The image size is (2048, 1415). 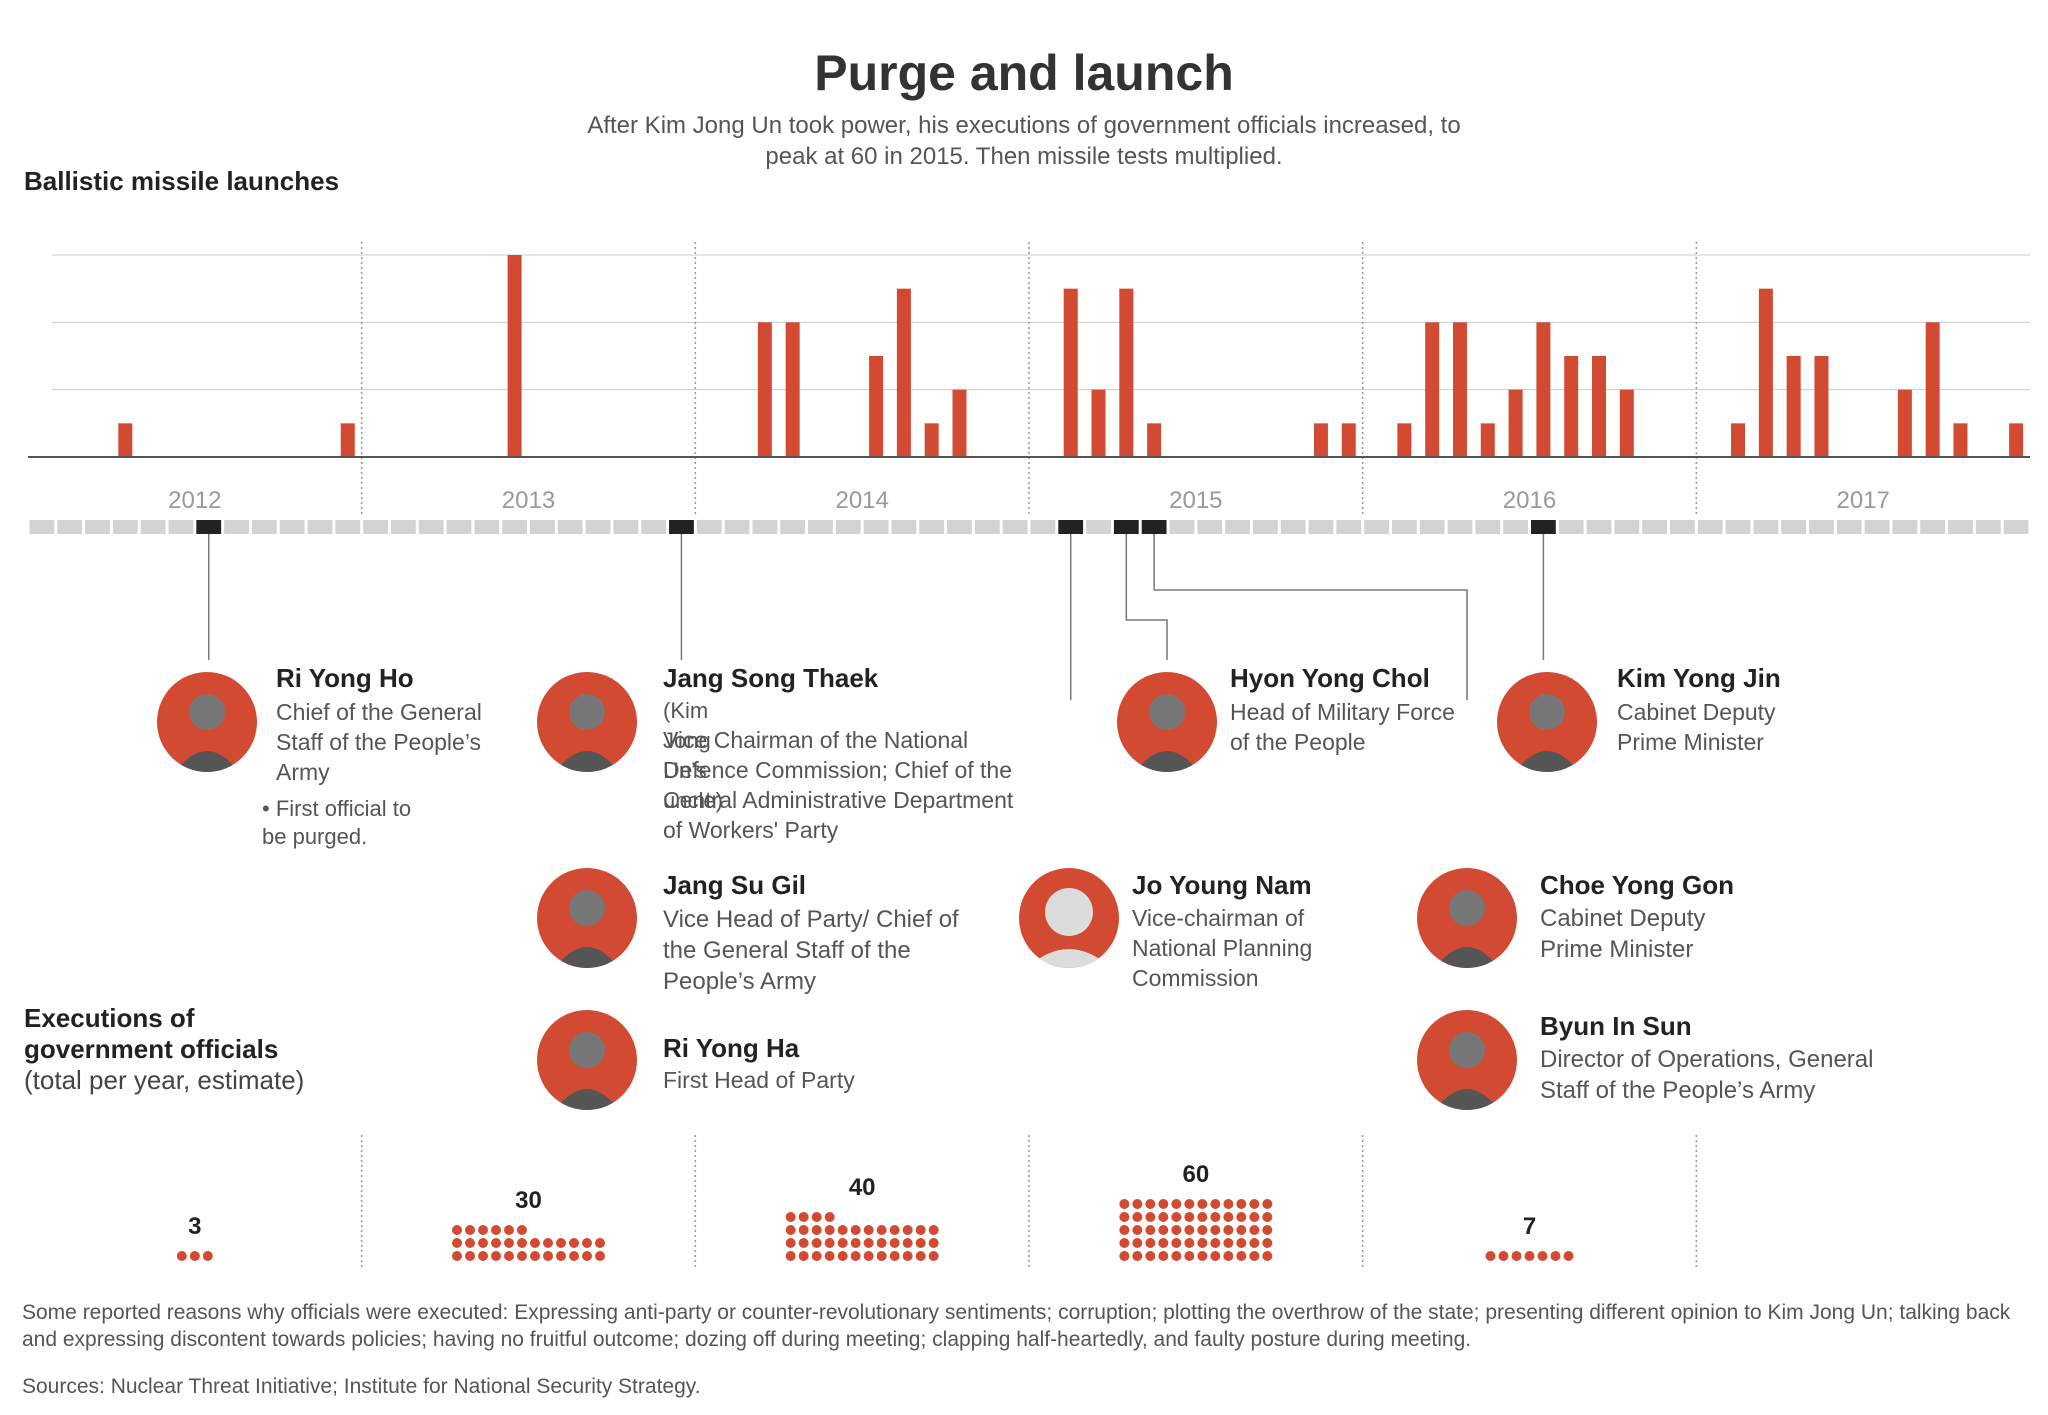 What do you see at coordinates (861, 500) in the screenshot?
I see `year-label: 2014` at bounding box center [861, 500].